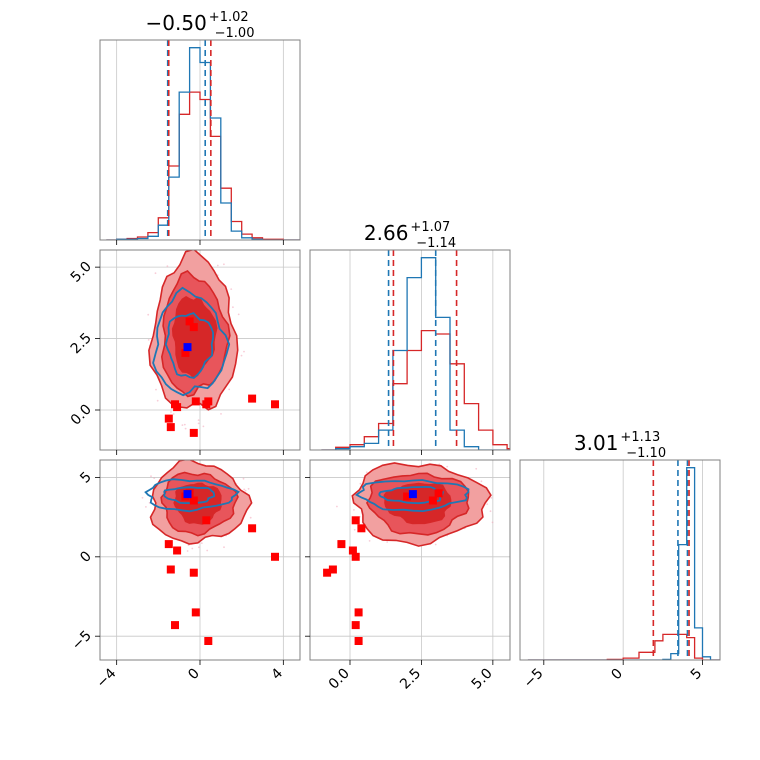  I want to click on x-tick-label: 5.0, so click(482, 679).